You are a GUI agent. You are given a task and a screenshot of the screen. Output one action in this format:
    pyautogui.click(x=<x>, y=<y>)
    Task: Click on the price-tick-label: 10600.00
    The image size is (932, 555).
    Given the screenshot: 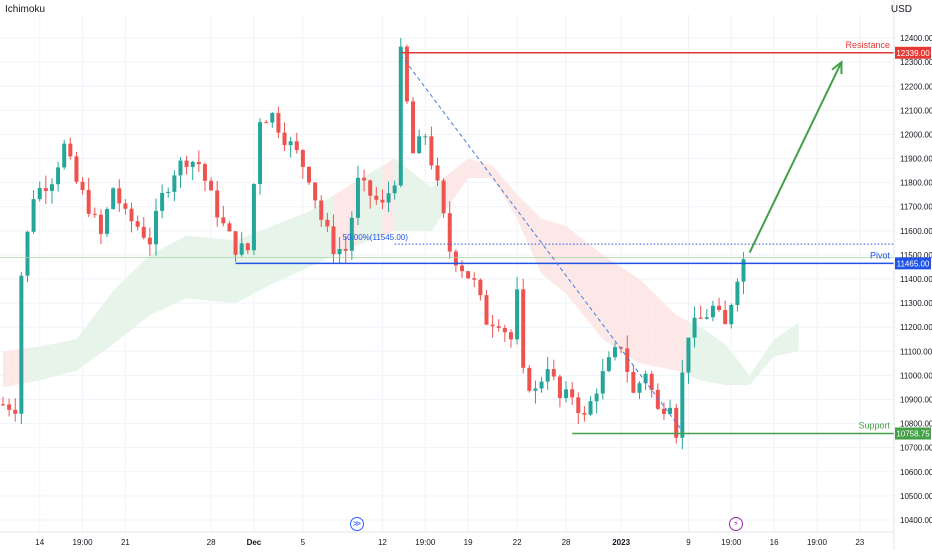 What is the action you would take?
    pyautogui.click(x=916, y=472)
    